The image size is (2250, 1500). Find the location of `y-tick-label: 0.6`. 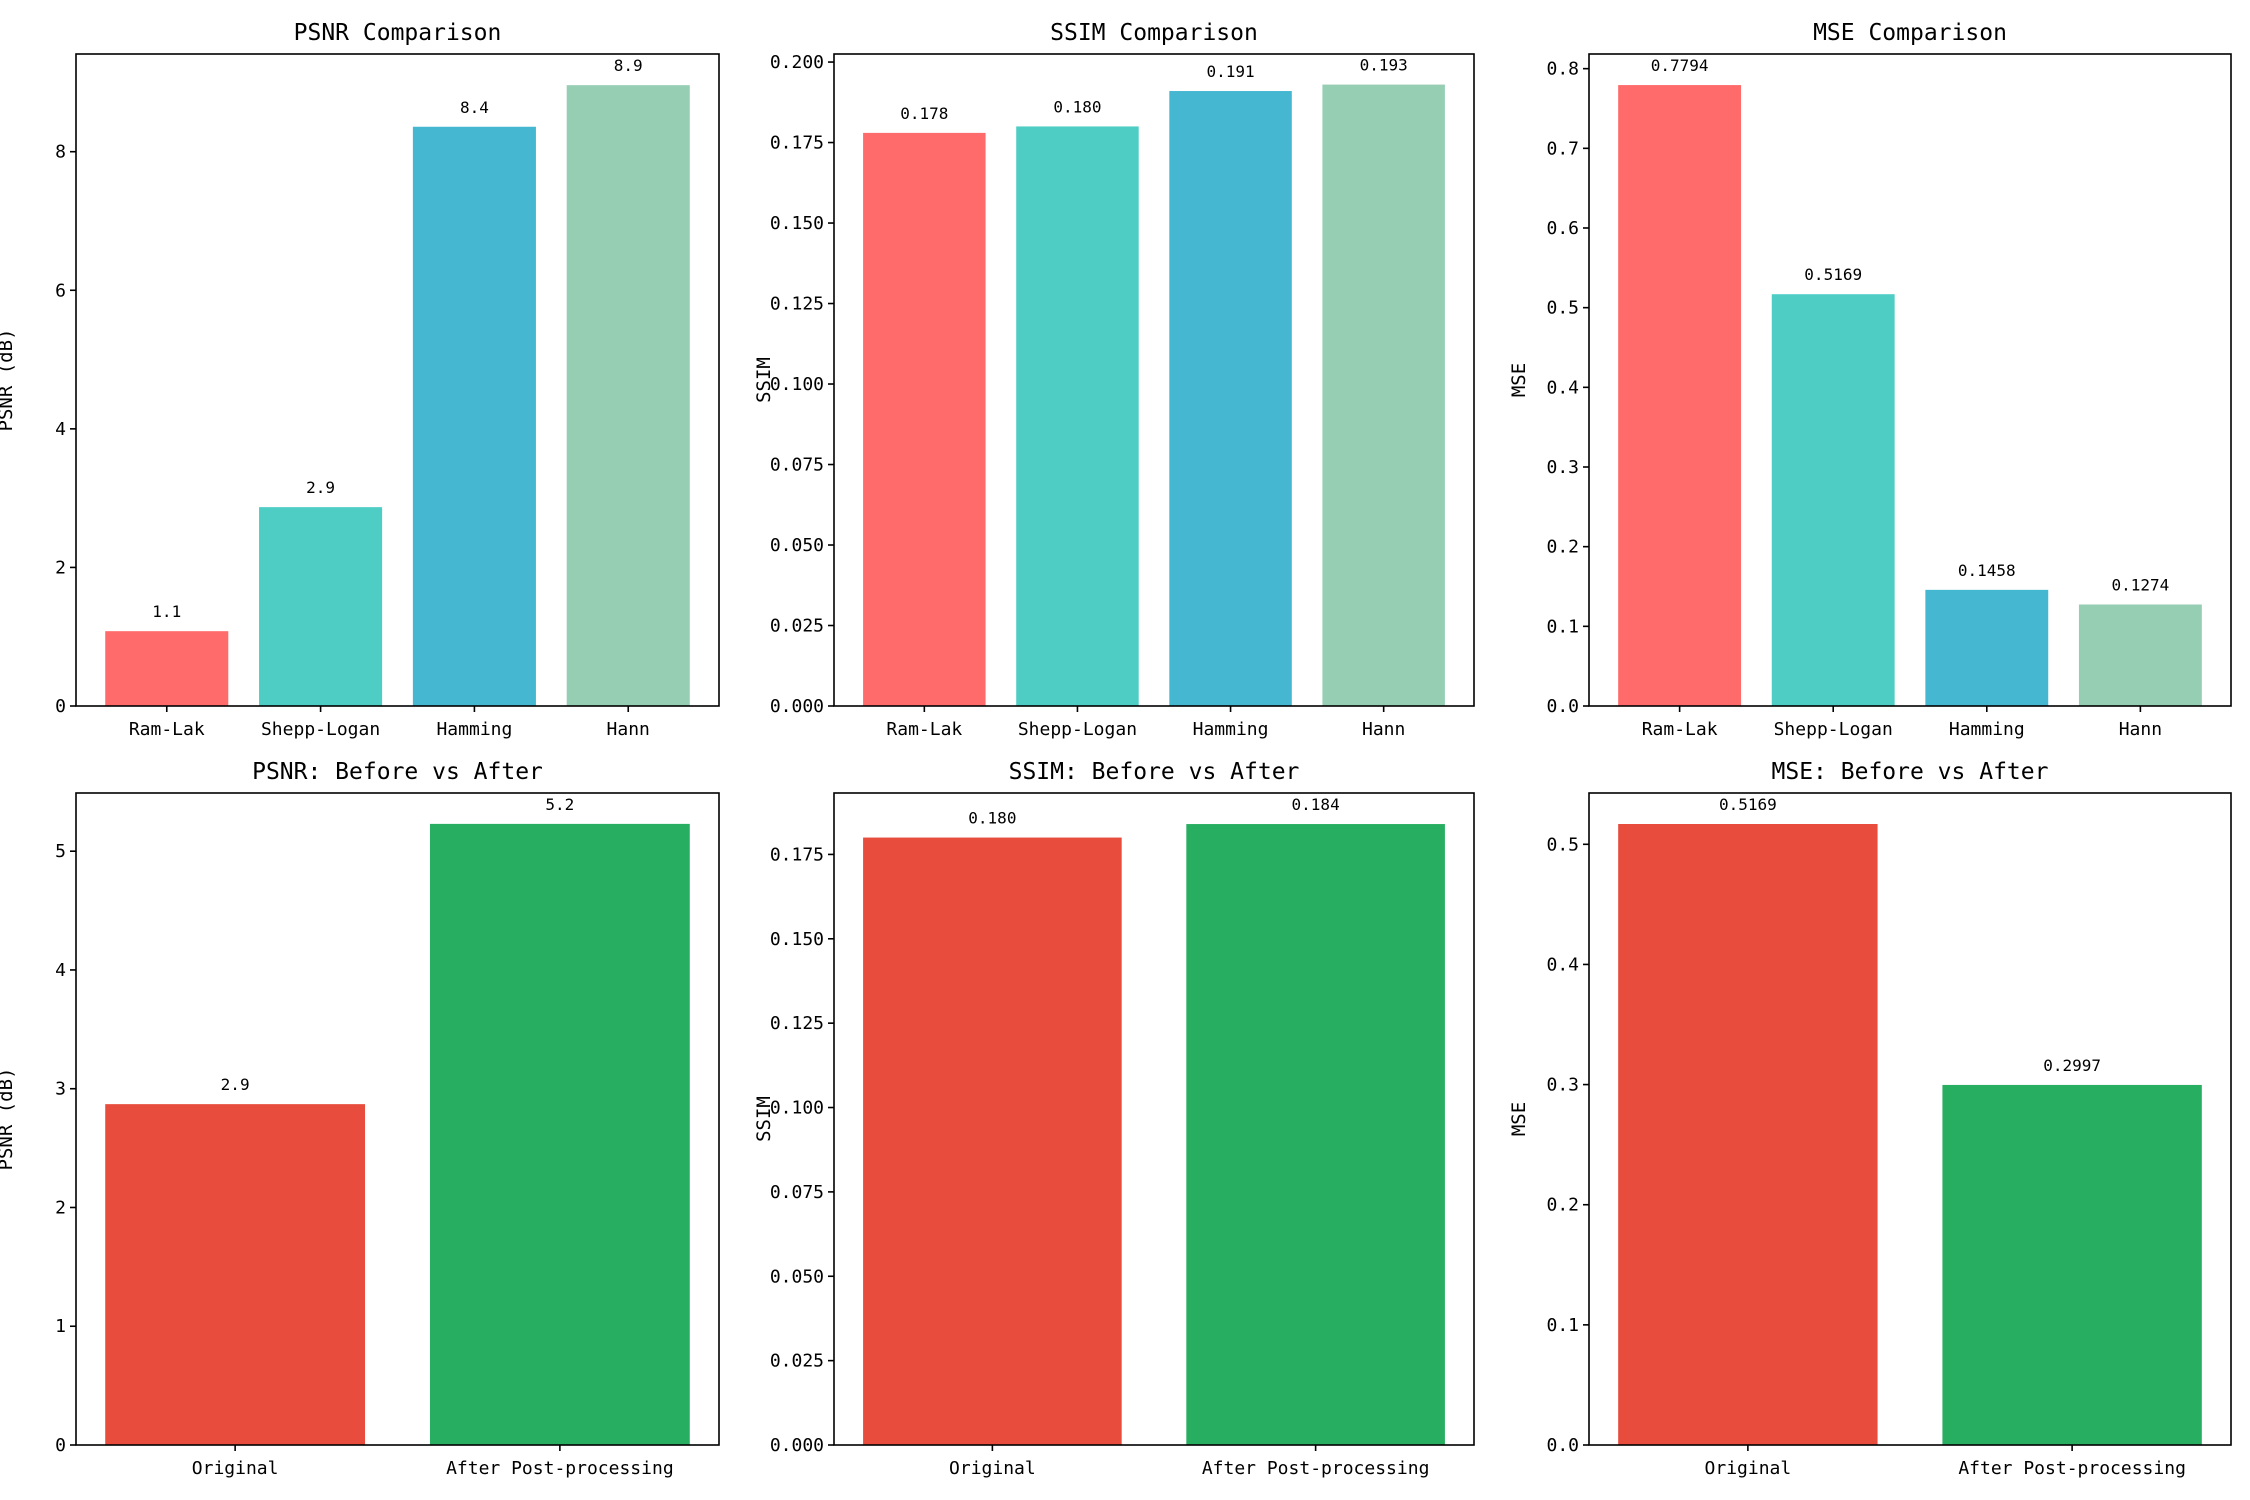

y-tick-label: 0.6 is located at coordinates (1562, 228).